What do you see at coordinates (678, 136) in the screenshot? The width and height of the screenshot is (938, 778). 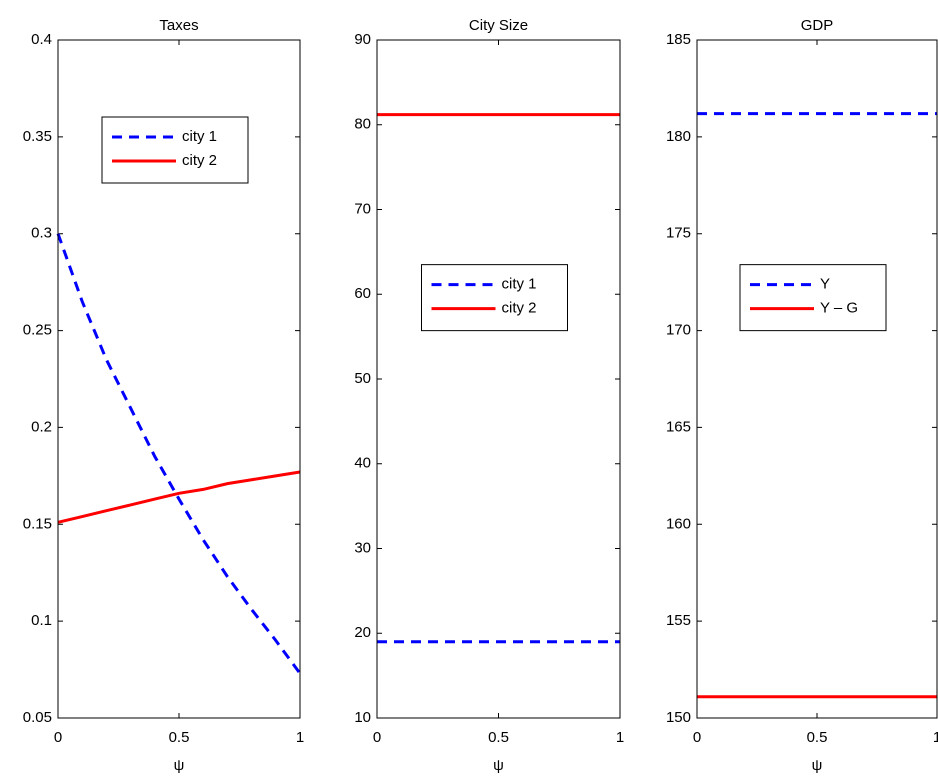 I see `y-tick-label: 180` at bounding box center [678, 136].